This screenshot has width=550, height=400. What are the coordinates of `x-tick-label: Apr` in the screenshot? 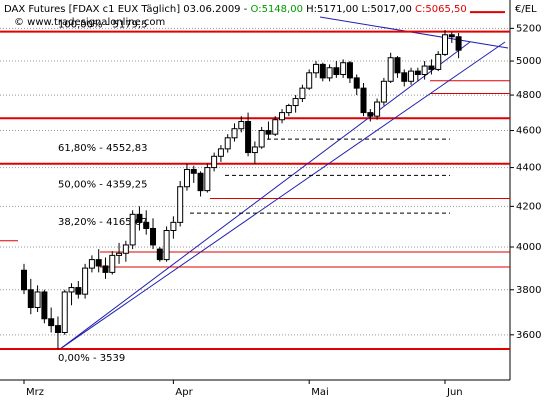 It's located at (184, 392).